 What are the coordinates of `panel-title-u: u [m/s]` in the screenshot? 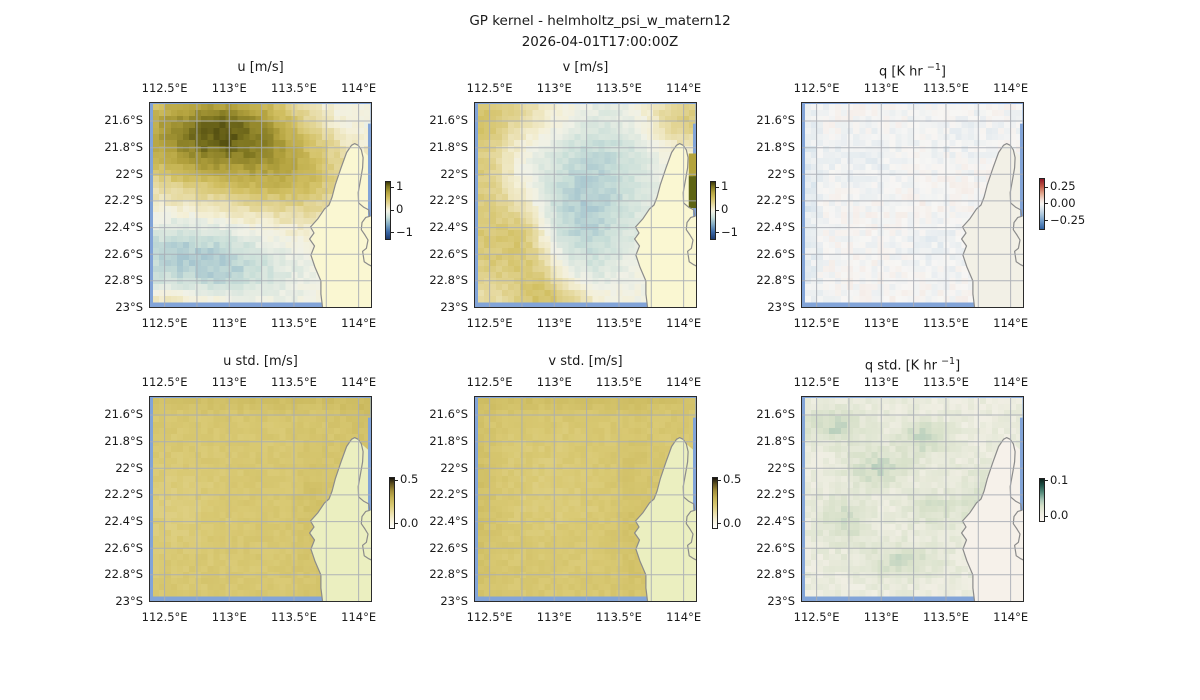 It's located at (260, 68).